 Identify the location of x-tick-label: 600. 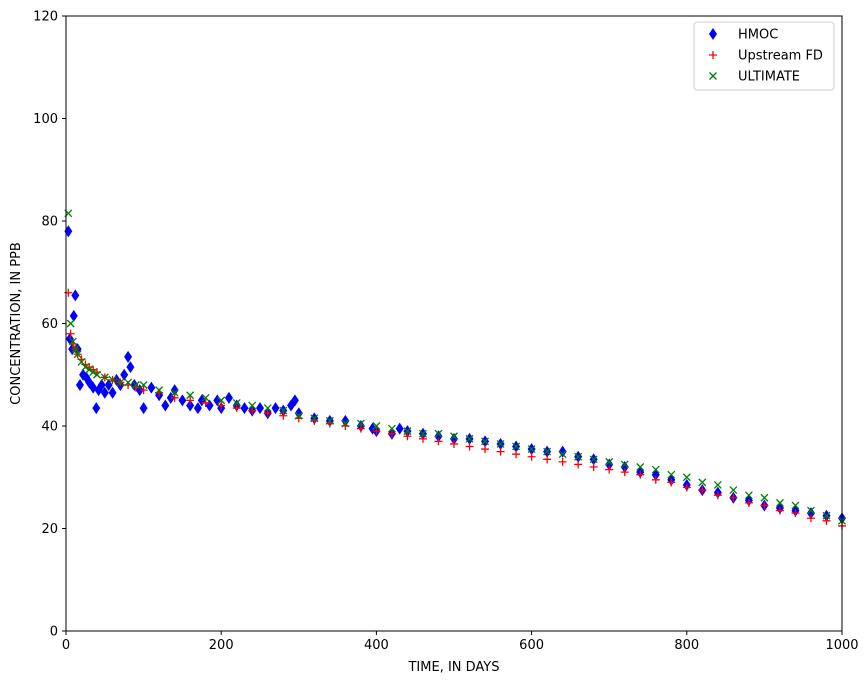
(531, 645).